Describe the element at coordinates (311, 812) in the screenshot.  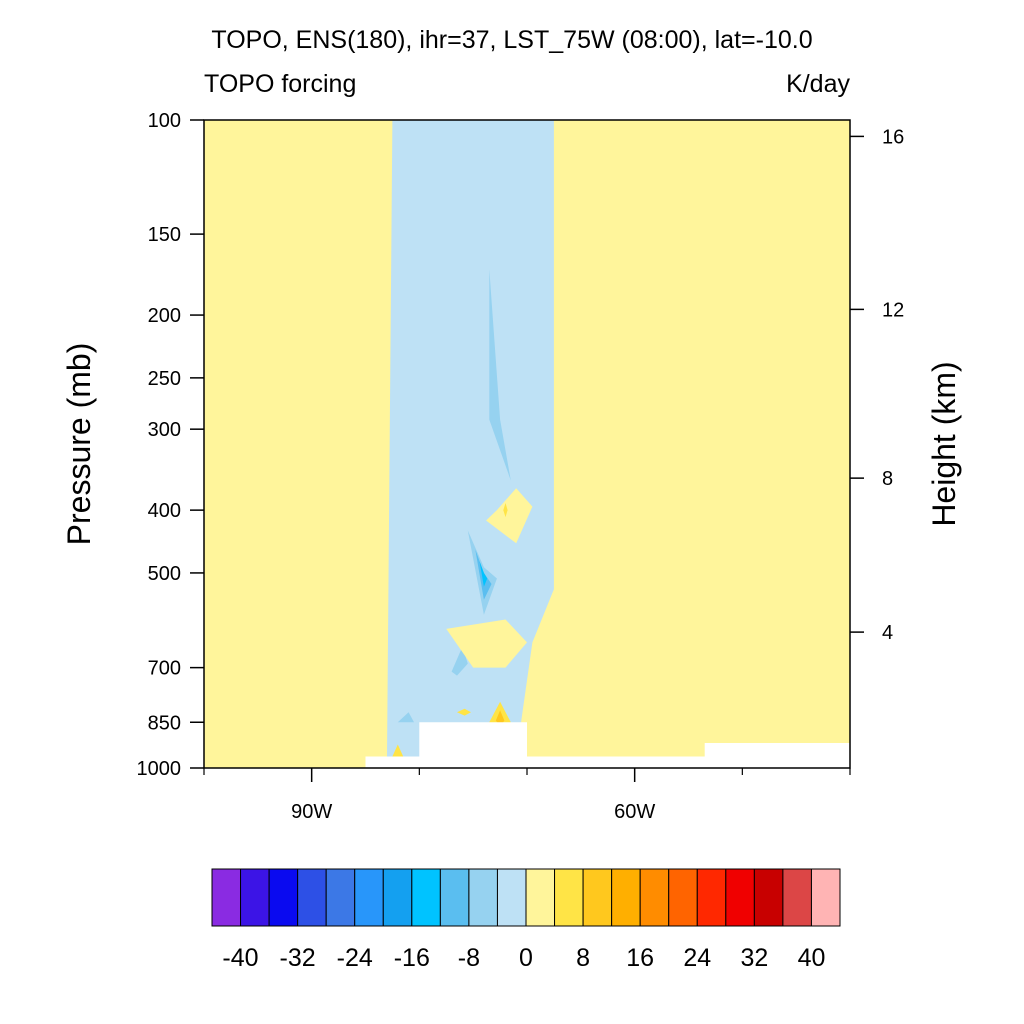
I see `x-tick-label-90W: 90W` at that location.